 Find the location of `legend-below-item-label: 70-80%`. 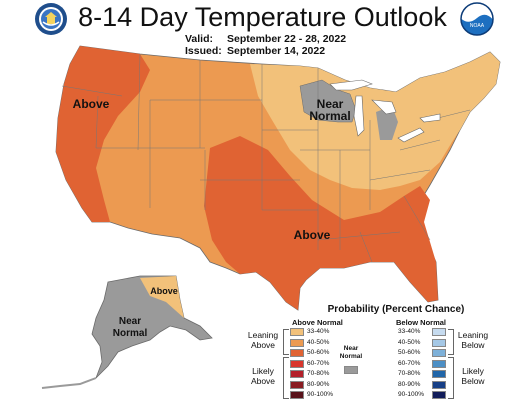

legend-below-item-label: 70-80% is located at coordinates (409, 373).